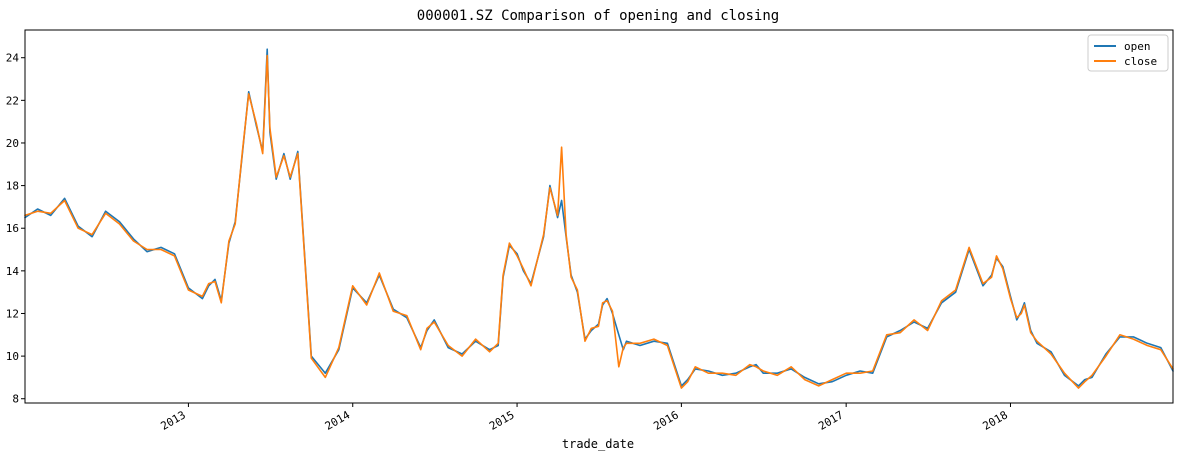 Image resolution: width=1182 pixels, height=455 pixels. Describe the element at coordinates (598, 444) in the screenshot. I see `x-axis-label: trade_date` at that location.